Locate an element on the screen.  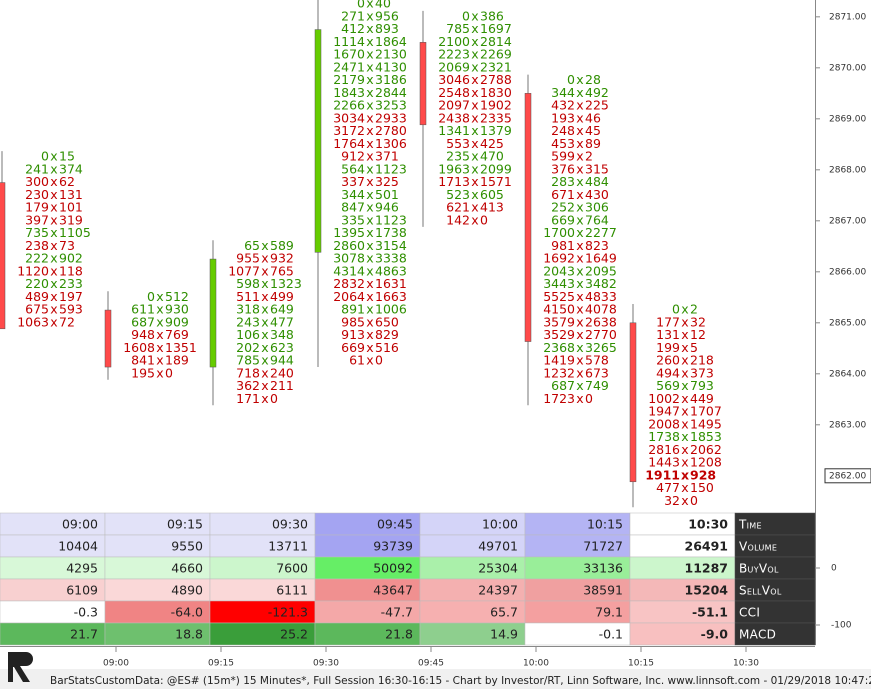
bid-volume: 3529 is located at coordinates (559, 334).